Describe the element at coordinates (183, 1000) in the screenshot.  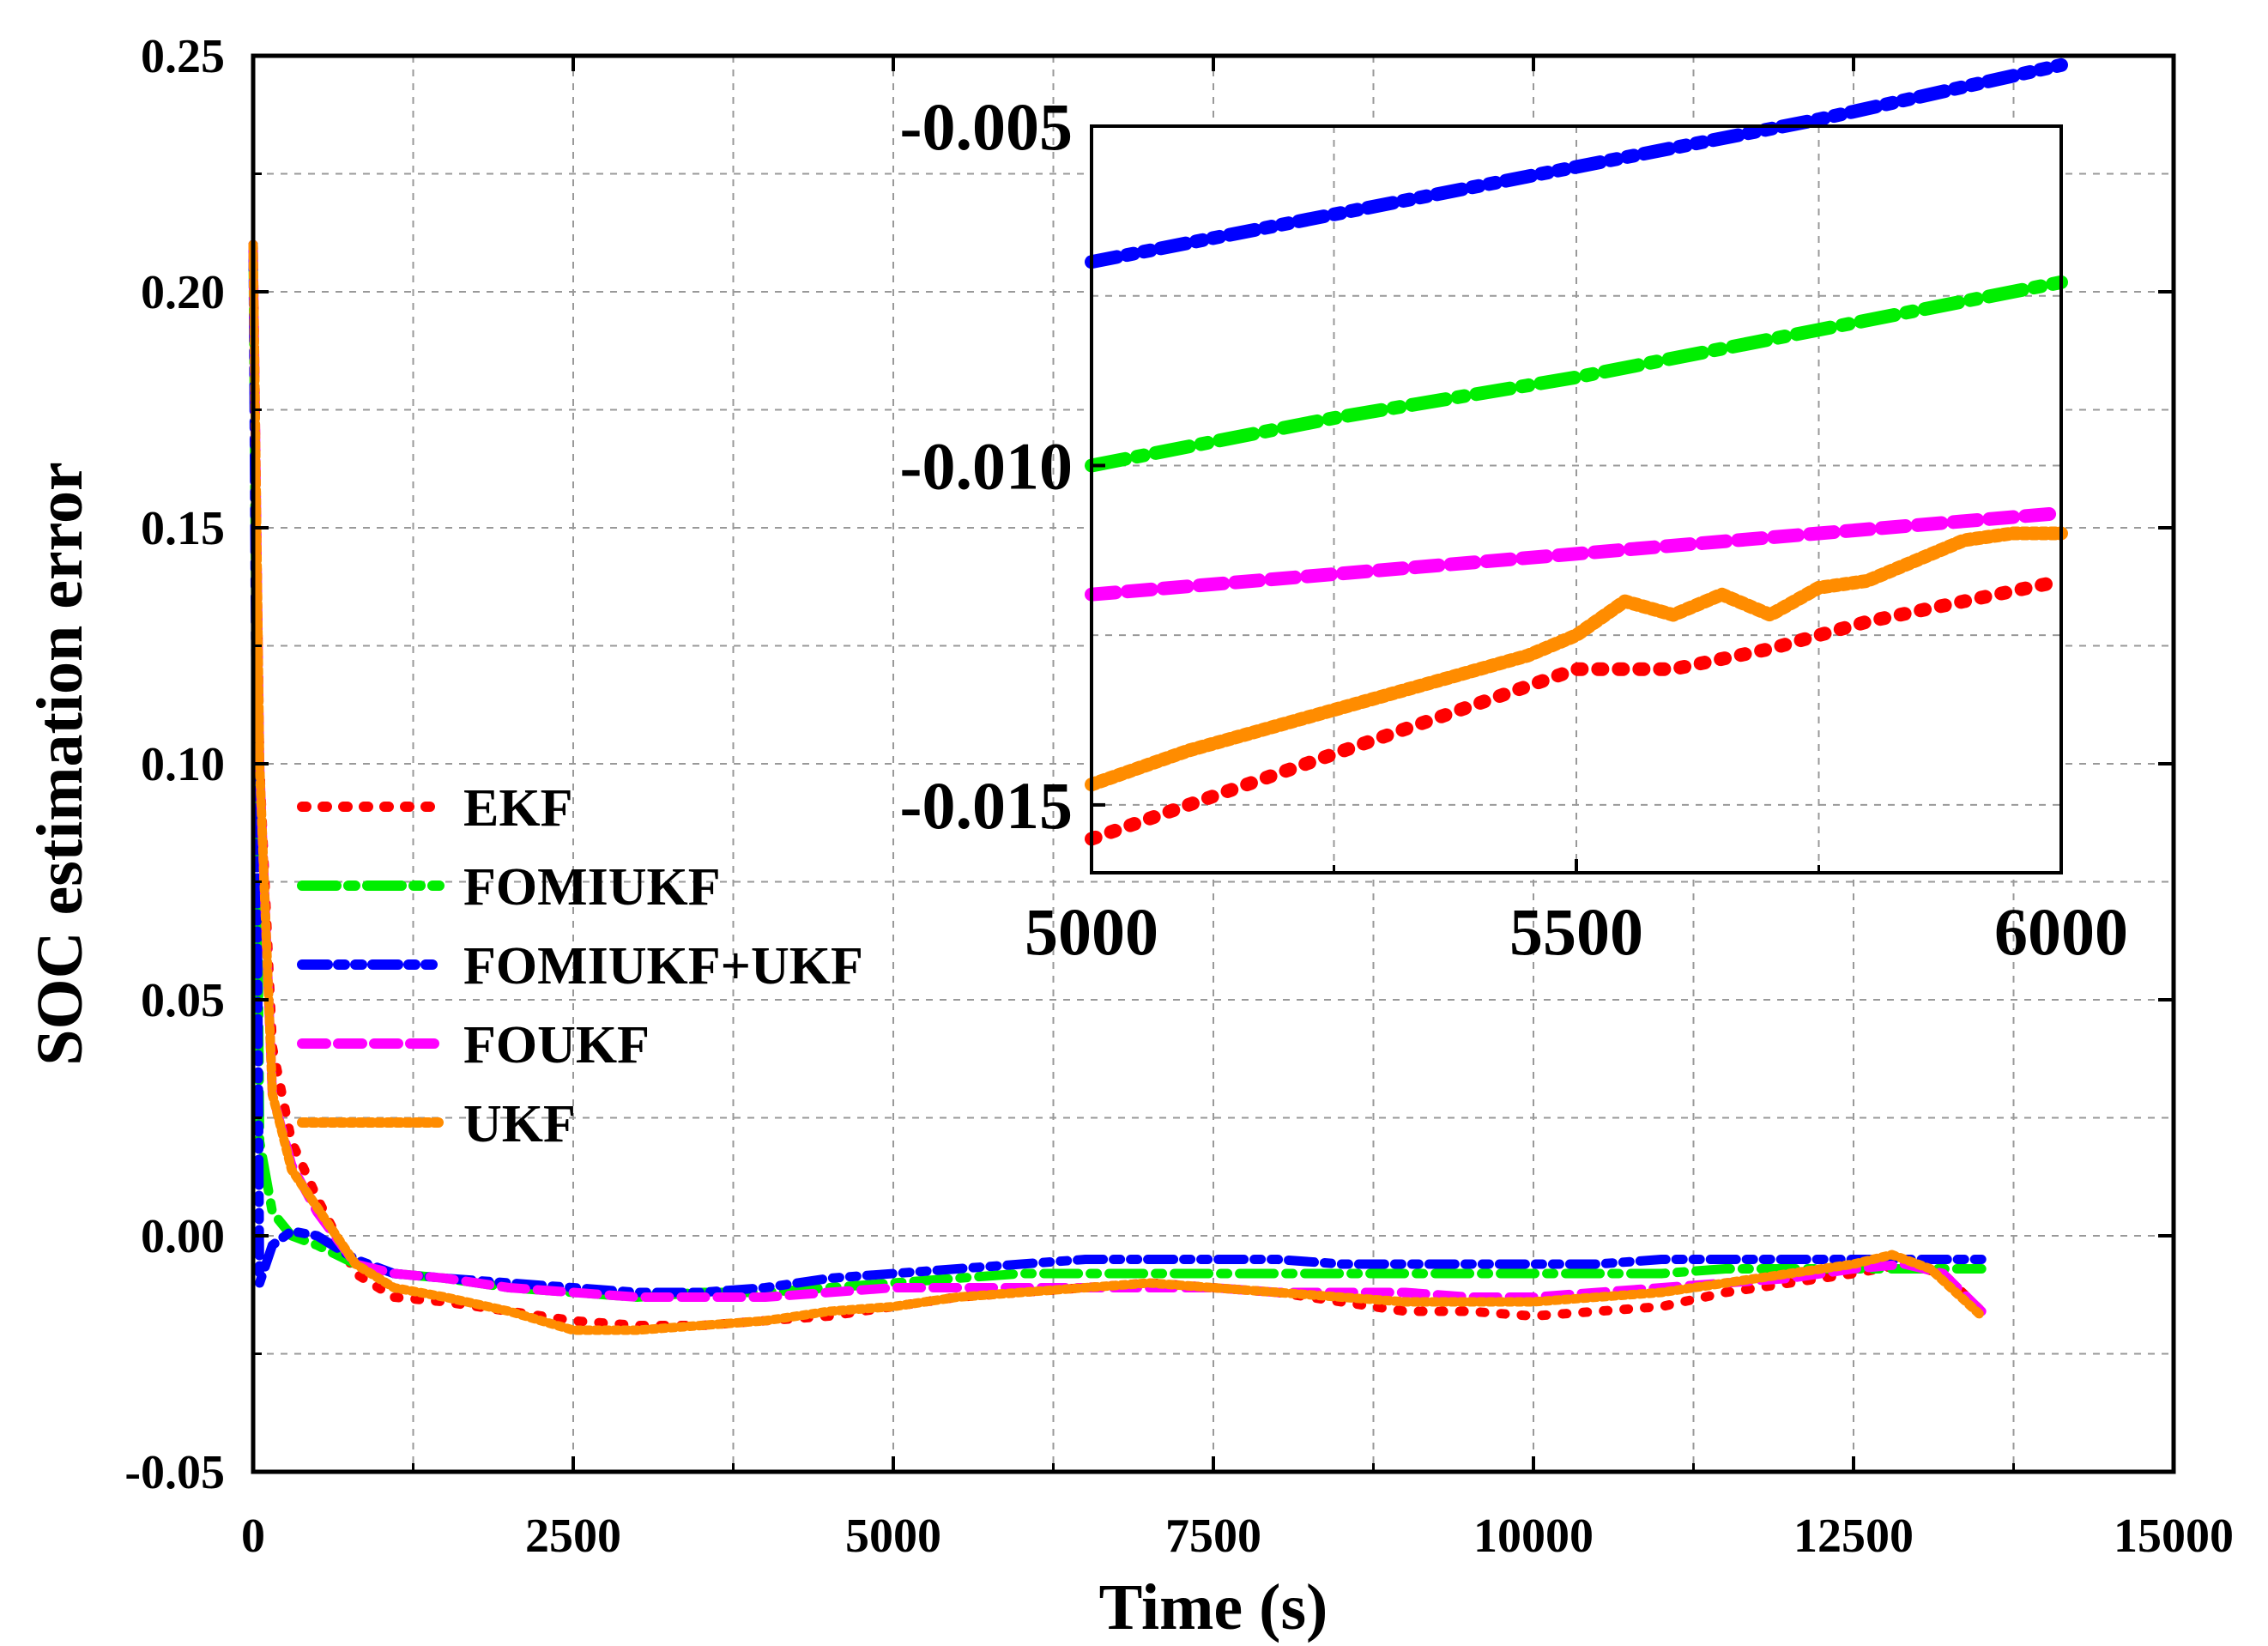
I see `y-tick-label: 0.05` at that location.